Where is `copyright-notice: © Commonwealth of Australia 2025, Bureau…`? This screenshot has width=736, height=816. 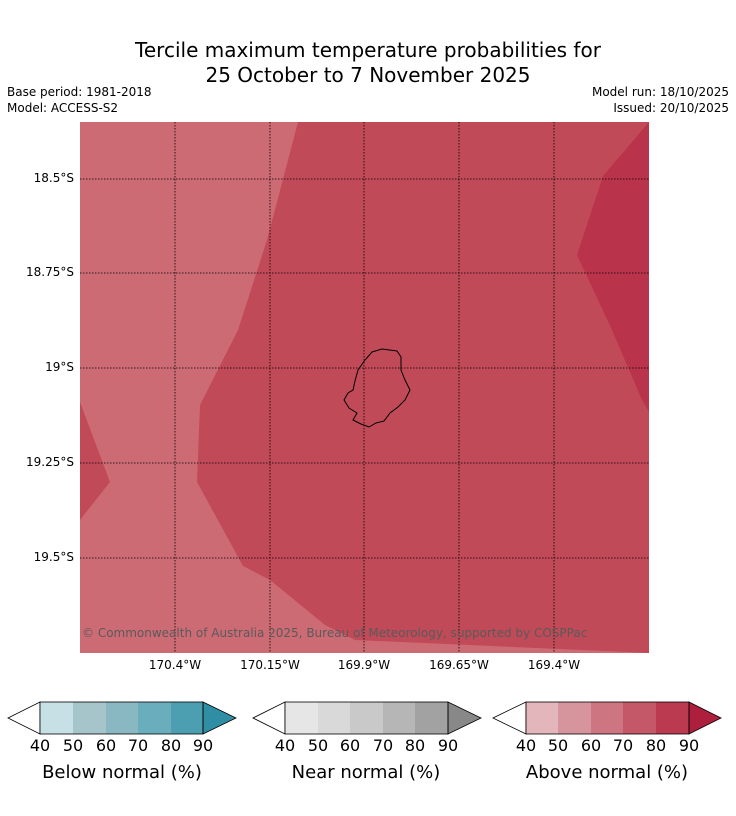 copyright-notice: © Commonwealth of Australia 2025, Bureau… is located at coordinates (335, 633).